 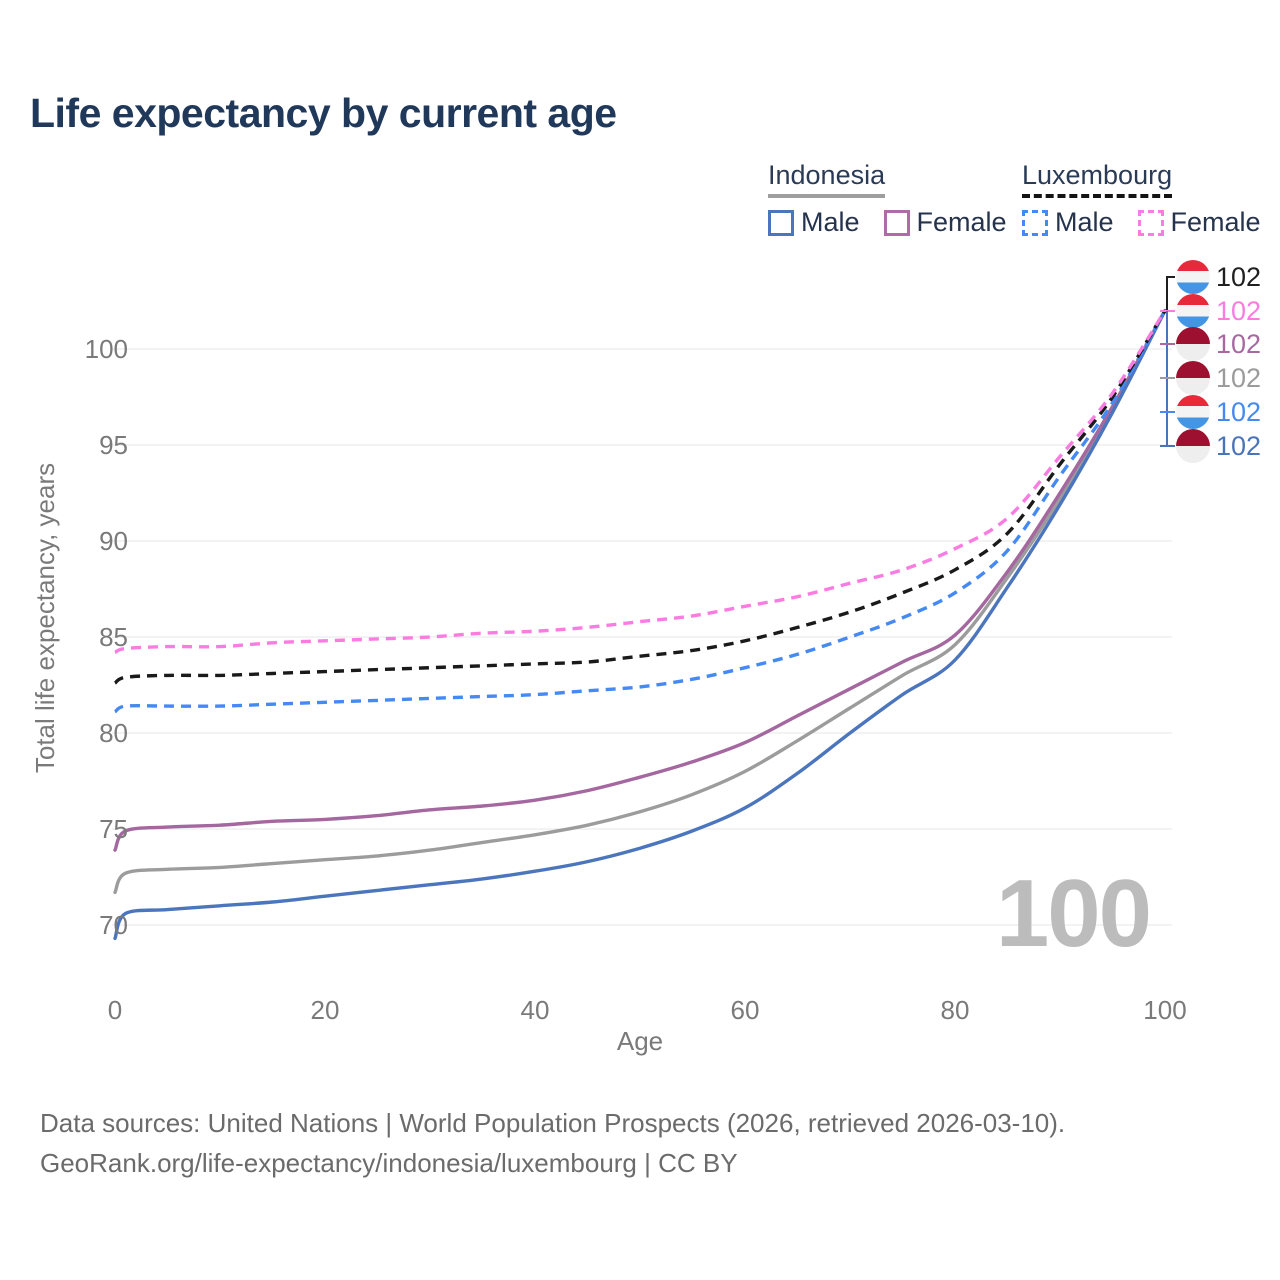 I want to click on page-title: Life expectancy by current age, so click(x=323, y=113).